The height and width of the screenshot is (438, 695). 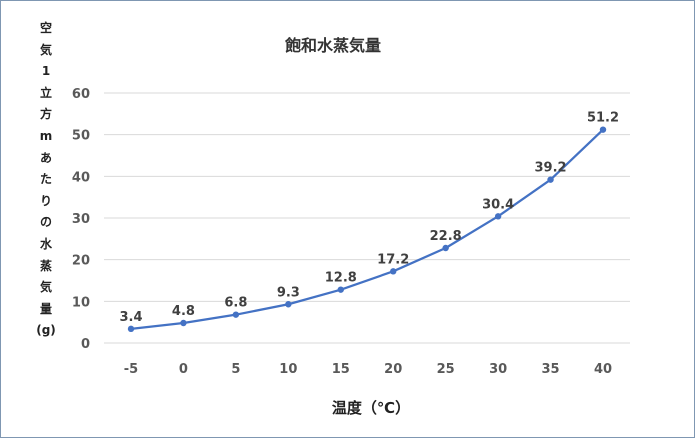 I want to click on y-axis-label-char: m, so click(x=46, y=135).